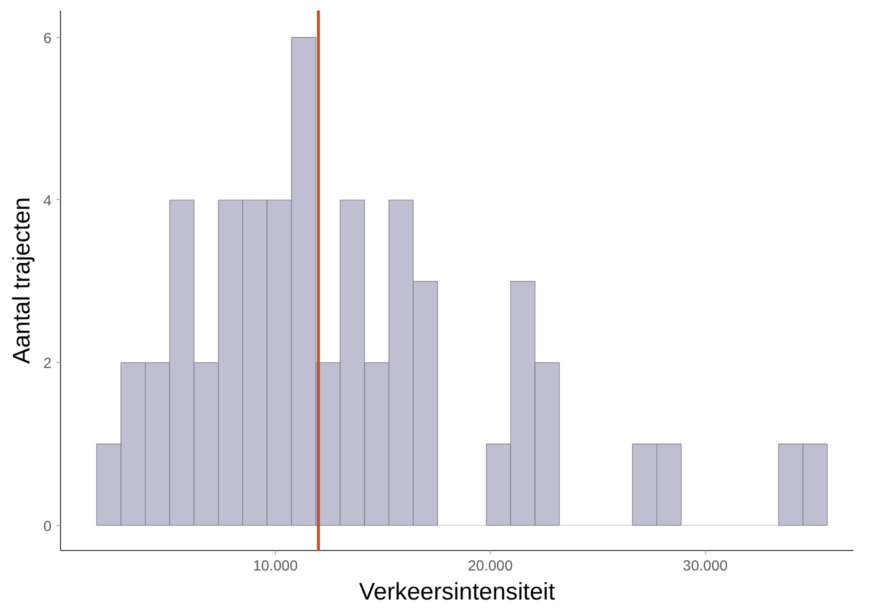 Image resolution: width=878 pixels, height=610 pixels. I want to click on y-tick-label: 0, so click(47, 526).